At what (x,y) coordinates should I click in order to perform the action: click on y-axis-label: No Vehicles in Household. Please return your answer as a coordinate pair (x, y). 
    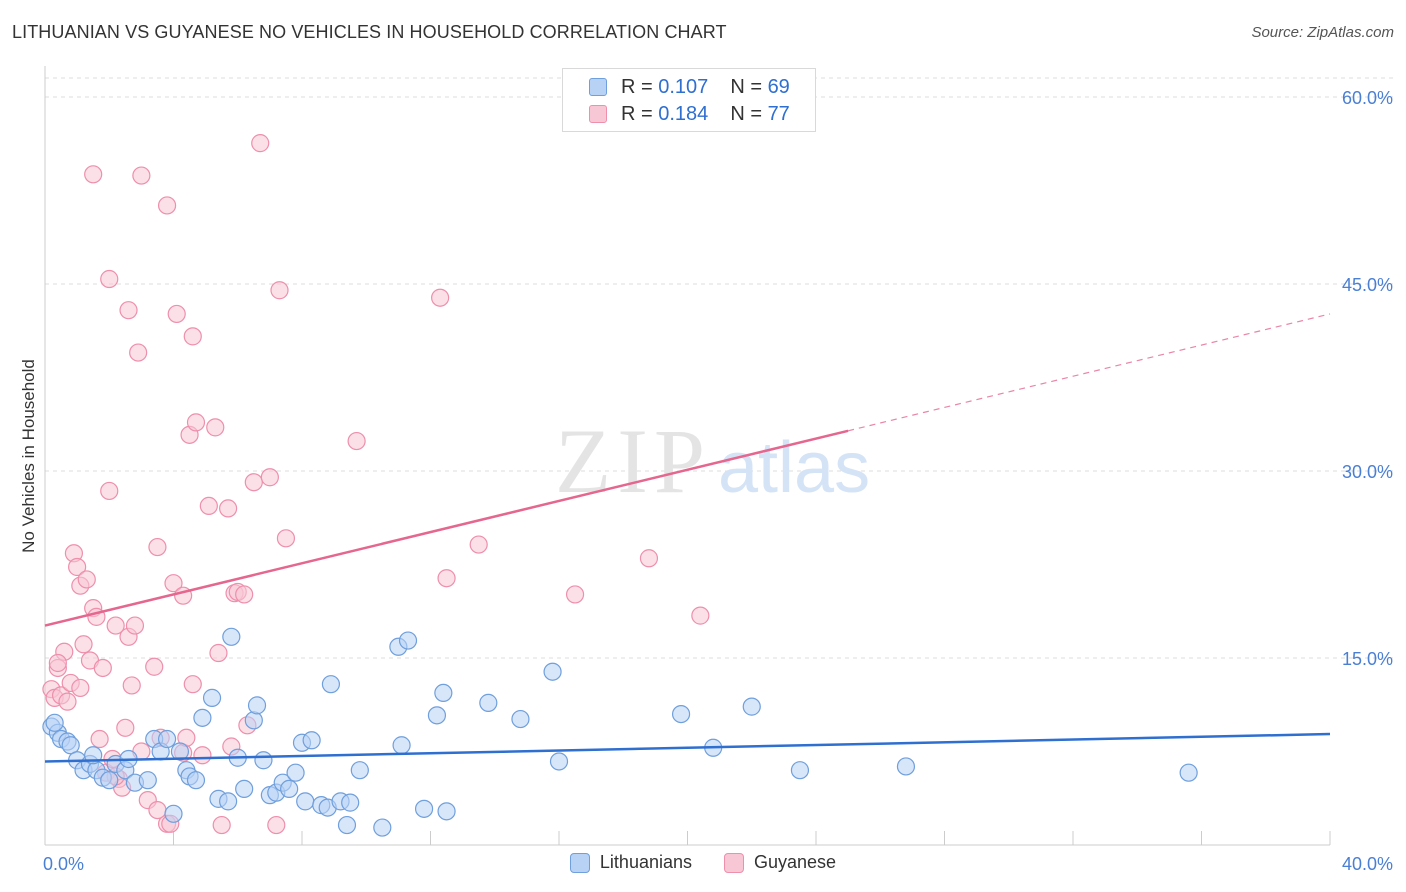
    Looking at the image, I should click on (28, 456).